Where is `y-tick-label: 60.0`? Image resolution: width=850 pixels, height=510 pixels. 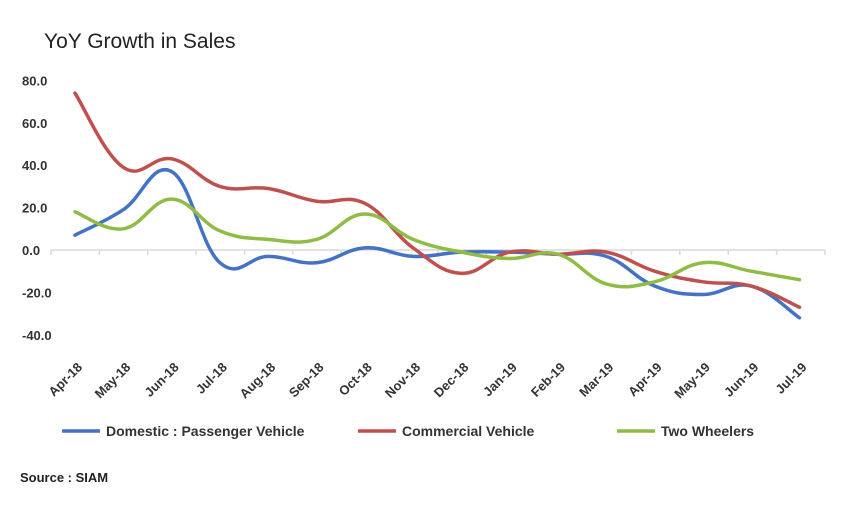 y-tick-label: 60.0 is located at coordinates (34, 123).